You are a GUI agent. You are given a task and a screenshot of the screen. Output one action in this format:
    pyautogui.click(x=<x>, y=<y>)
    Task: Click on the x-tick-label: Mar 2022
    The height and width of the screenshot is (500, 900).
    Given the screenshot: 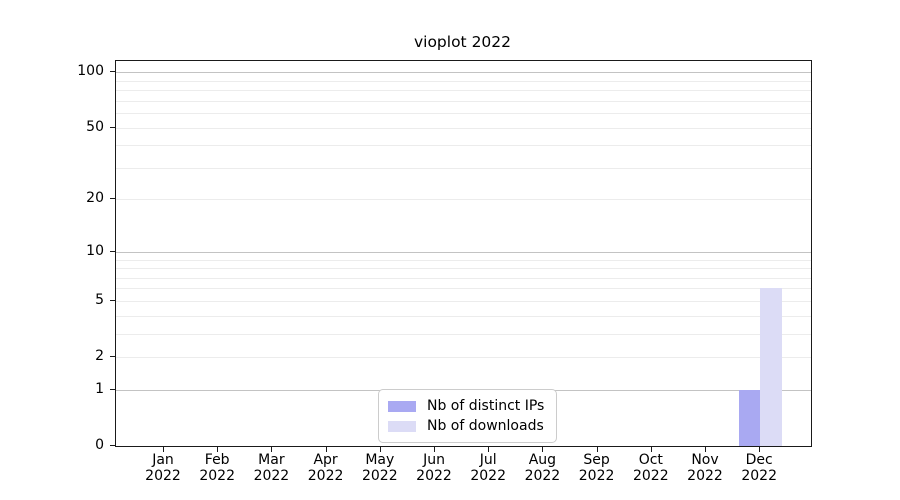 What is the action you would take?
    pyautogui.click(x=271, y=468)
    